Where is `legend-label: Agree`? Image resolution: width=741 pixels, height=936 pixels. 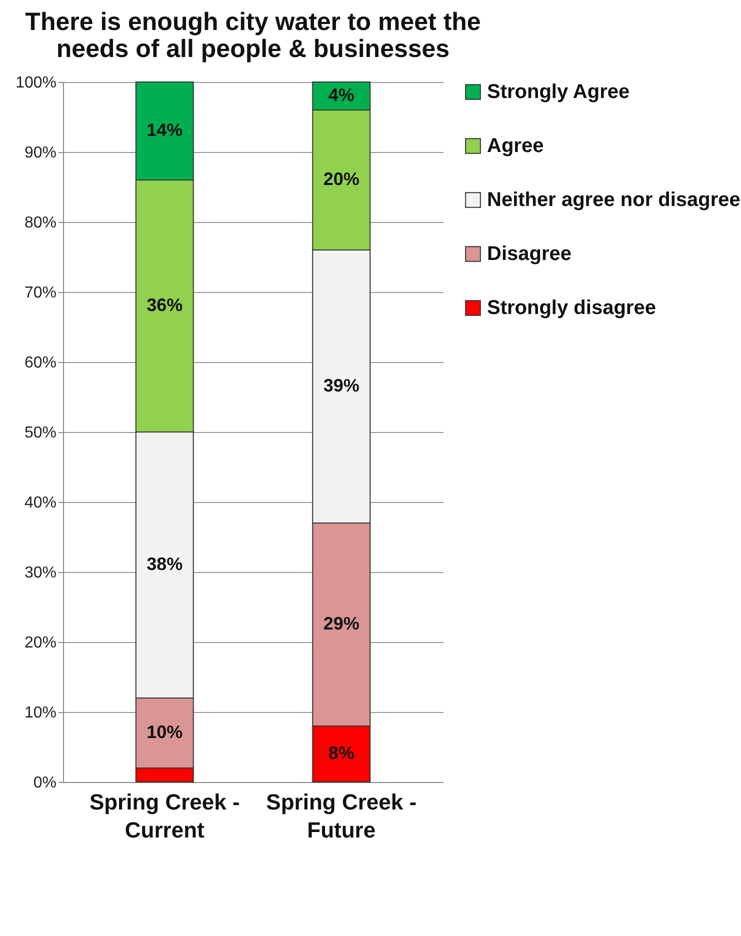
legend-label: Agree is located at coordinates (515, 146).